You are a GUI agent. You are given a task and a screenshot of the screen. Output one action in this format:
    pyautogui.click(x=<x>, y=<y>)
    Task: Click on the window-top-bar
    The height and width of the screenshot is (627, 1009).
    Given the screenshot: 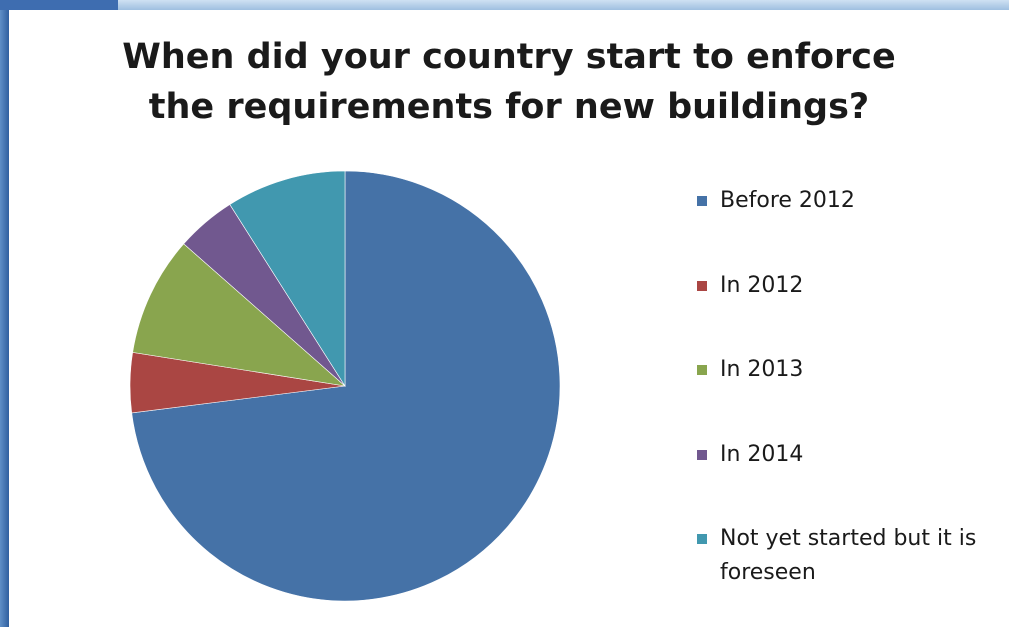 What is the action you would take?
    pyautogui.click(x=504, y=5)
    